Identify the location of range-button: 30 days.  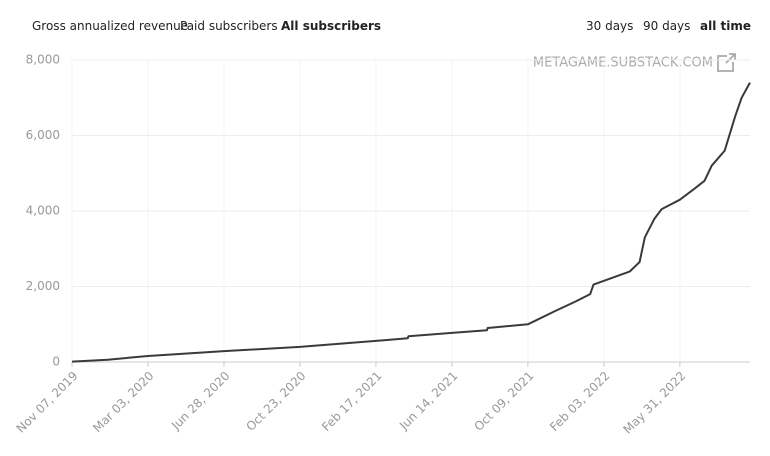
(610, 26).